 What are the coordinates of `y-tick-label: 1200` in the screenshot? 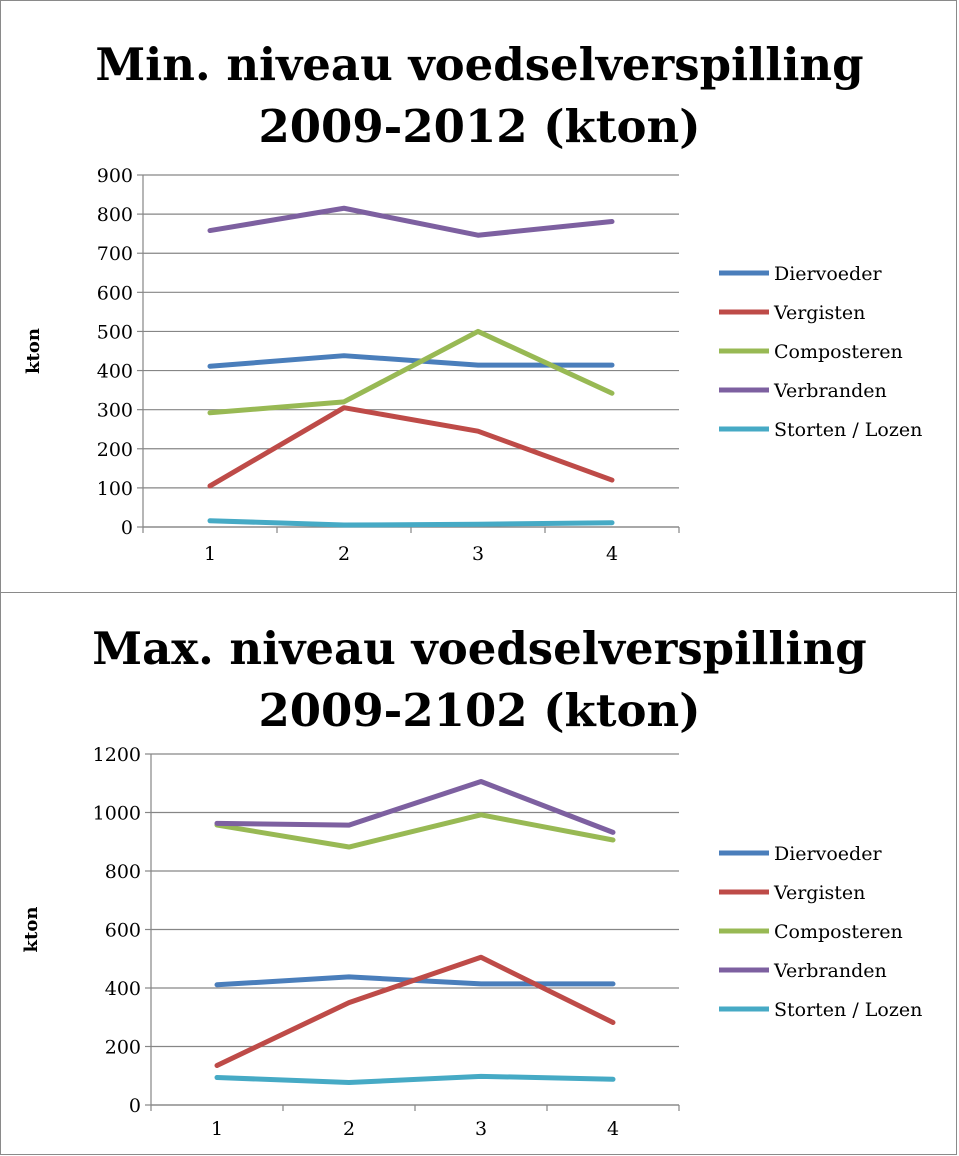 It's located at (117, 755).